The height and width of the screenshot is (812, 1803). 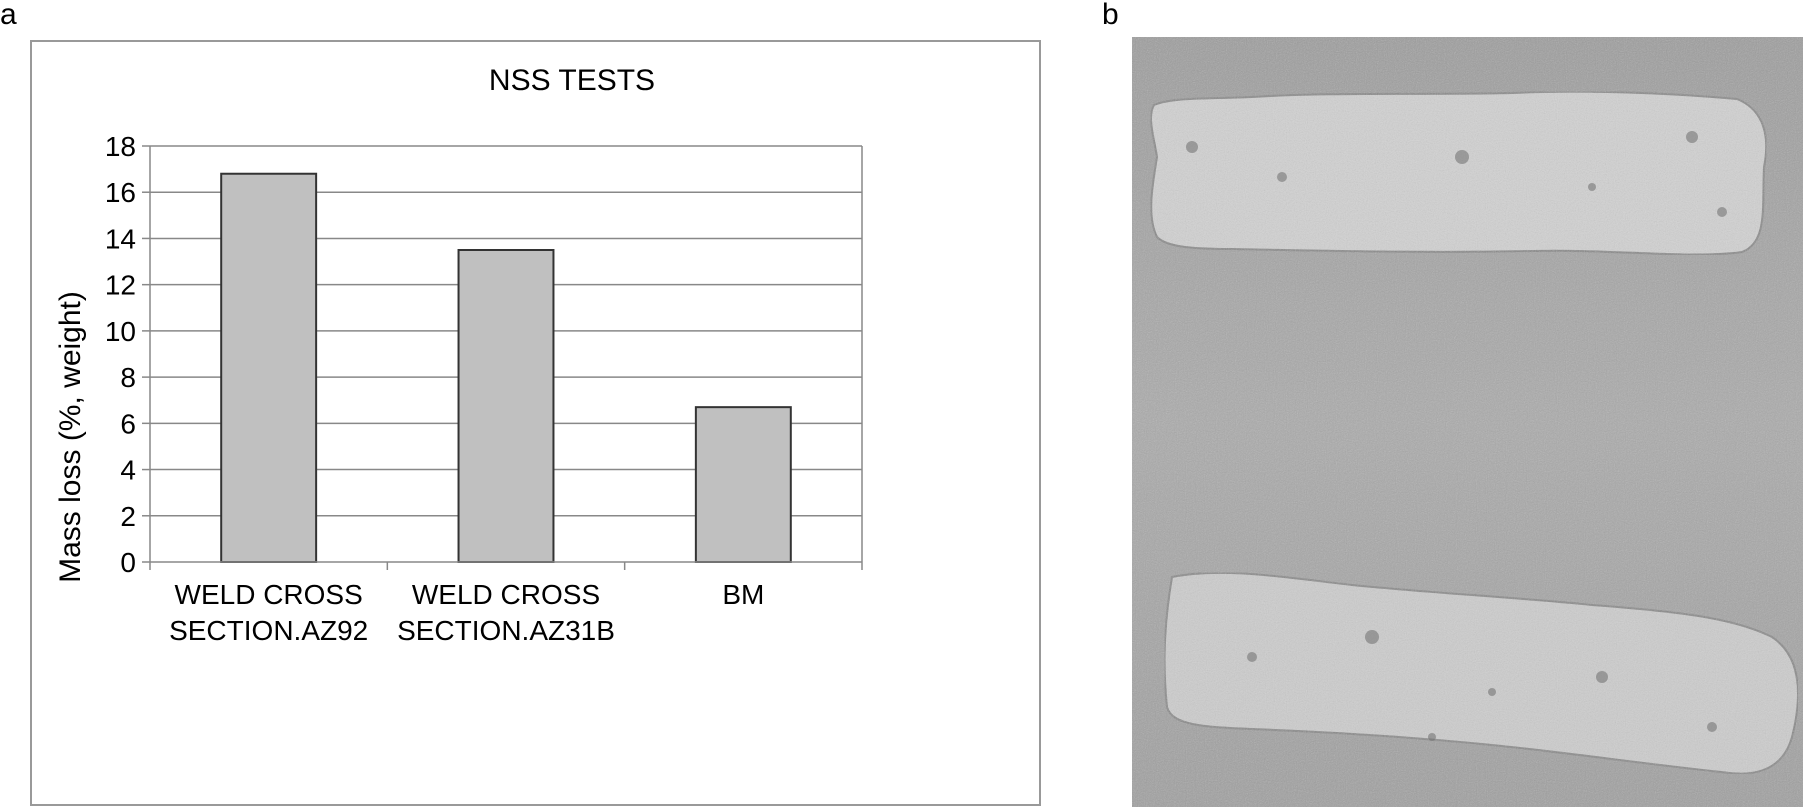 I want to click on sample-lower, so click(x=1481, y=673).